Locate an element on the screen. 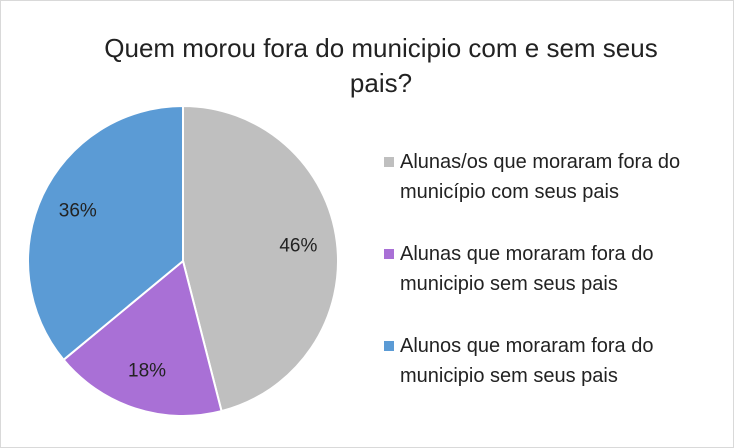  data-label: 18% is located at coordinates (147, 371).